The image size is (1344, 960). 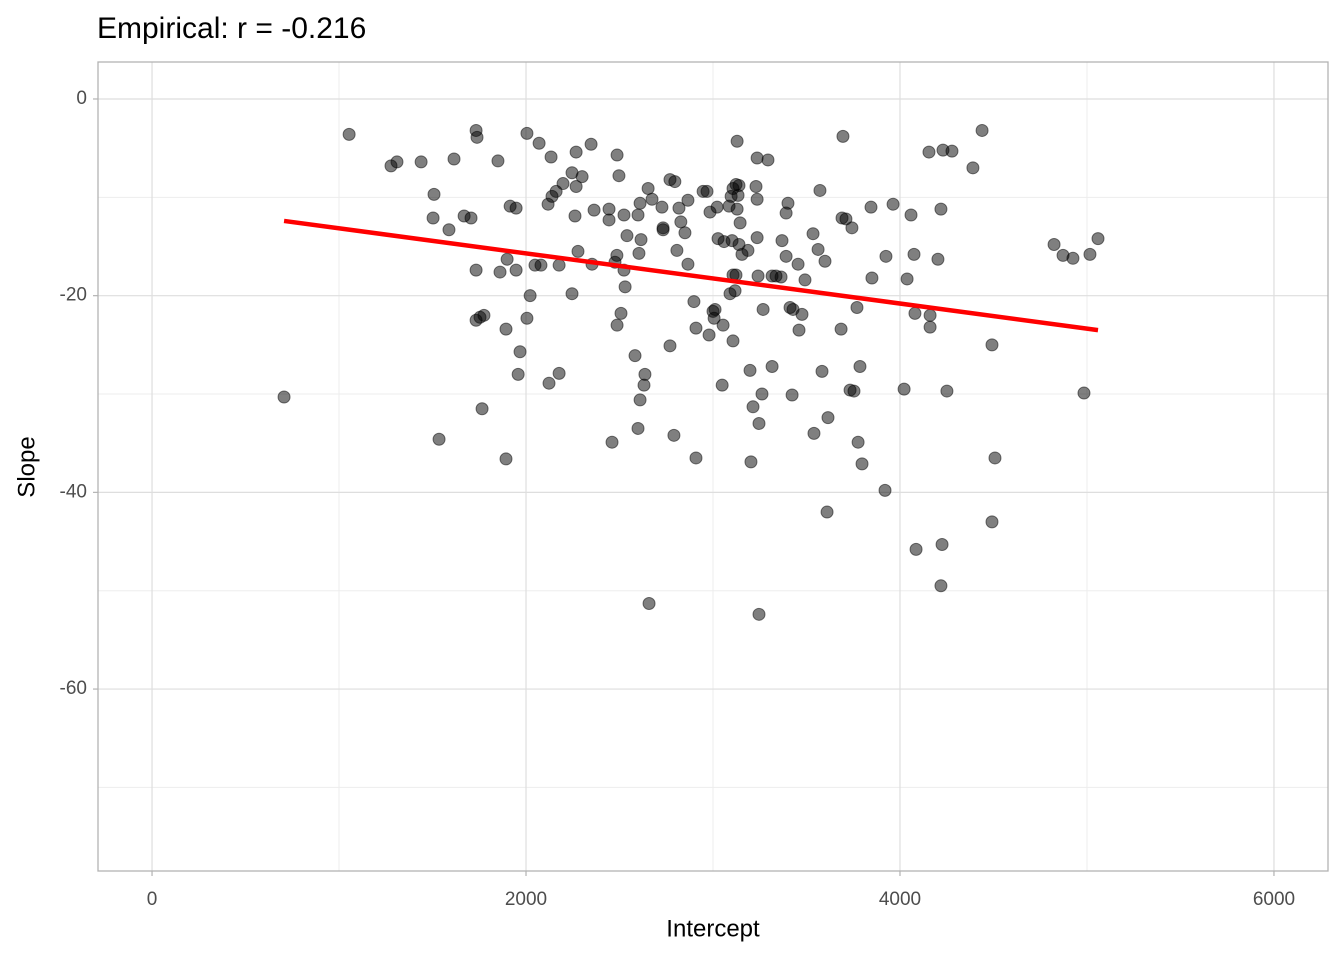 What do you see at coordinates (26, 466) in the screenshot?
I see `y-axis-title: Slope` at bounding box center [26, 466].